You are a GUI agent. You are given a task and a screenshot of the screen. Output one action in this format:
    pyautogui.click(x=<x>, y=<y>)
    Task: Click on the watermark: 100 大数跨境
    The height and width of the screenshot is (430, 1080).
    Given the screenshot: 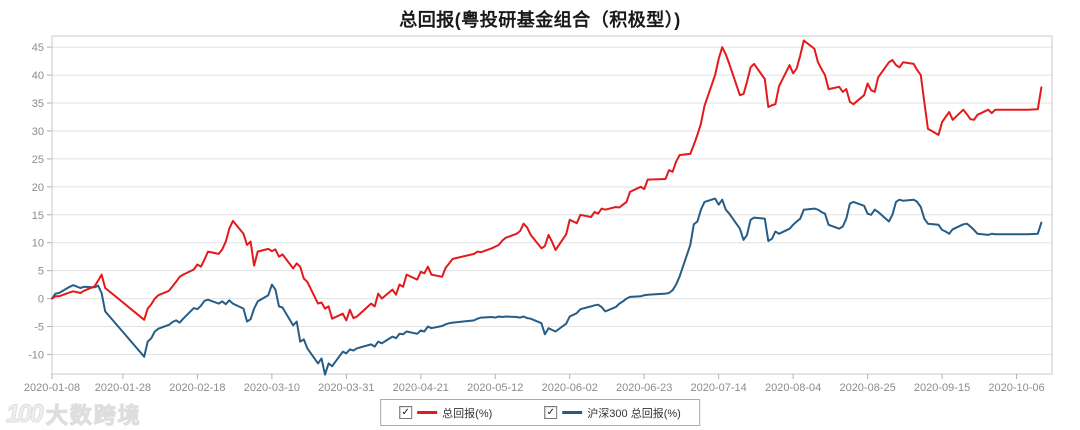 What is the action you would take?
    pyautogui.click(x=74, y=414)
    